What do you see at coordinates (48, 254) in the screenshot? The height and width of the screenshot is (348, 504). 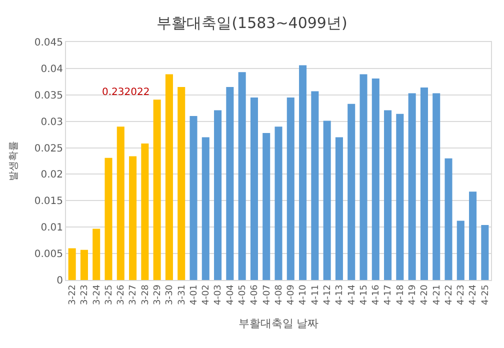 I see `y-tick-label: 0.005` at bounding box center [48, 254].